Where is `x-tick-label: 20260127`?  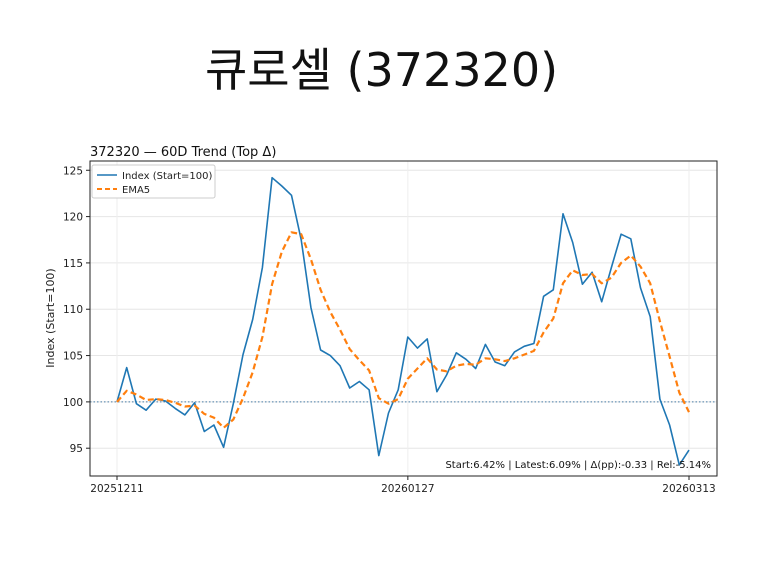 x-tick-label: 20260127 is located at coordinates (407, 489).